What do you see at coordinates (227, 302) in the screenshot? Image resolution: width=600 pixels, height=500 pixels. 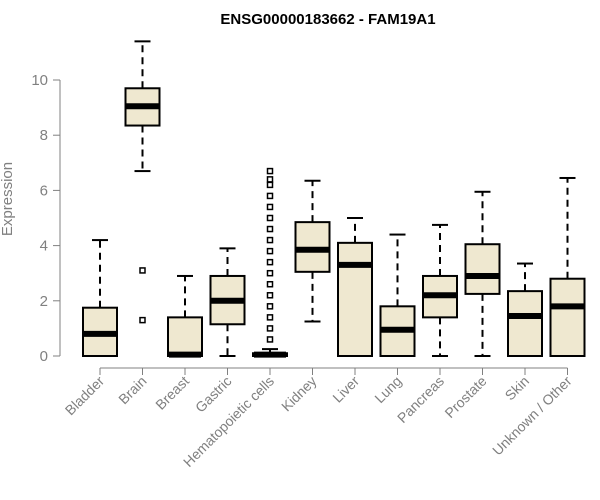 I see `box-gastric` at bounding box center [227, 302].